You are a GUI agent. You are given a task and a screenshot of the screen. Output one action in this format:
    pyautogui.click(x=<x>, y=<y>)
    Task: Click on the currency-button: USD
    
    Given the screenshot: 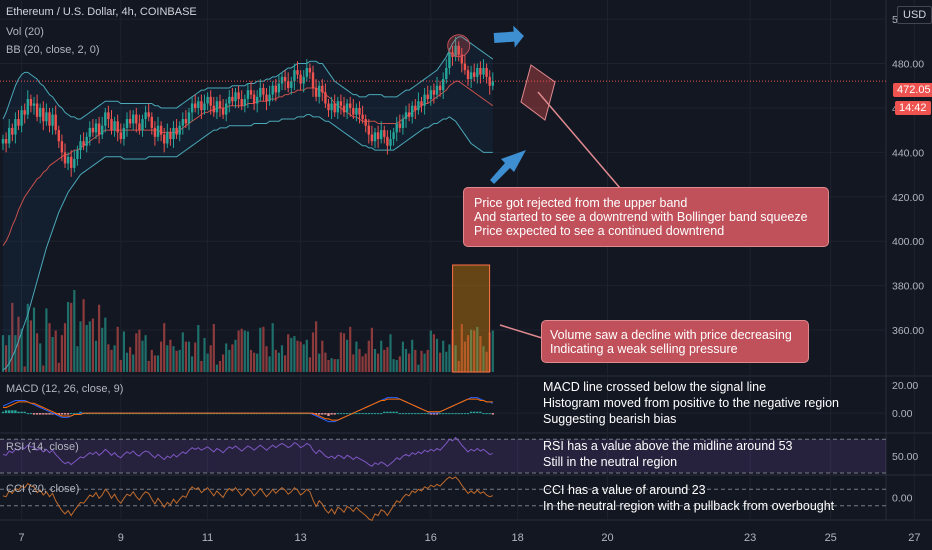 What is the action you would take?
    pyautogui.click(x=914, y=15)
    